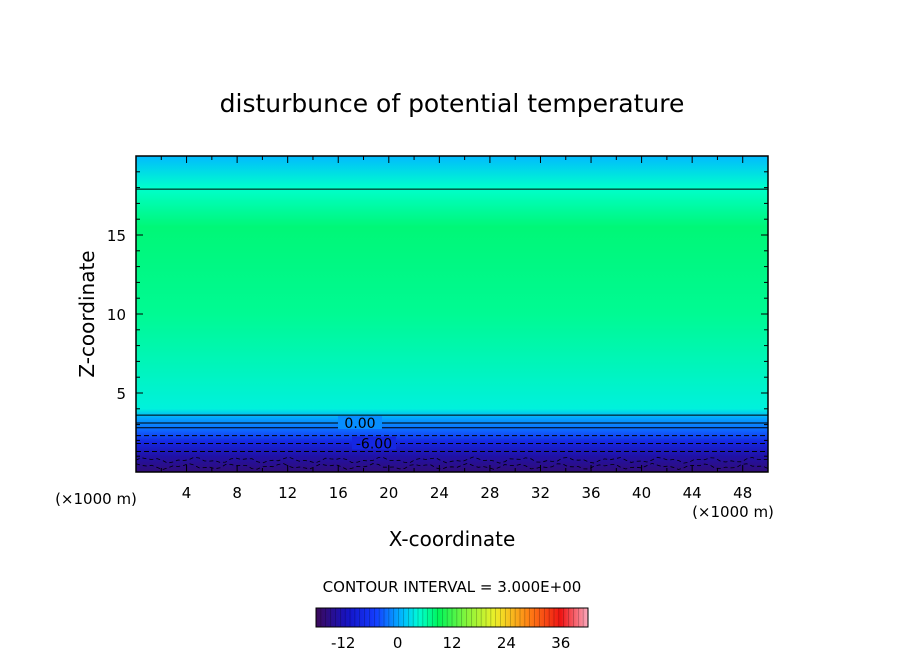  What do you see at coordinates (452, 539) in the screenshot?
I see `x-axis-label: X-coordinate` at bounding box center [452, 539].